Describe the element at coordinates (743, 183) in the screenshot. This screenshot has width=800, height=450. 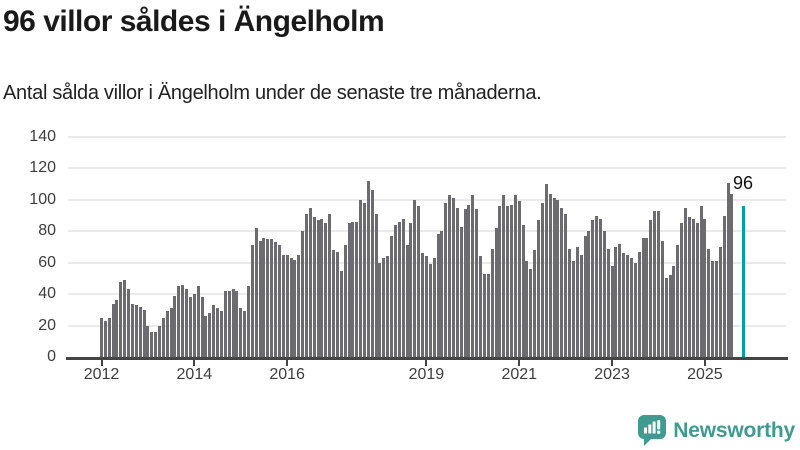
I see `highlight-value-label: 96` at that location.